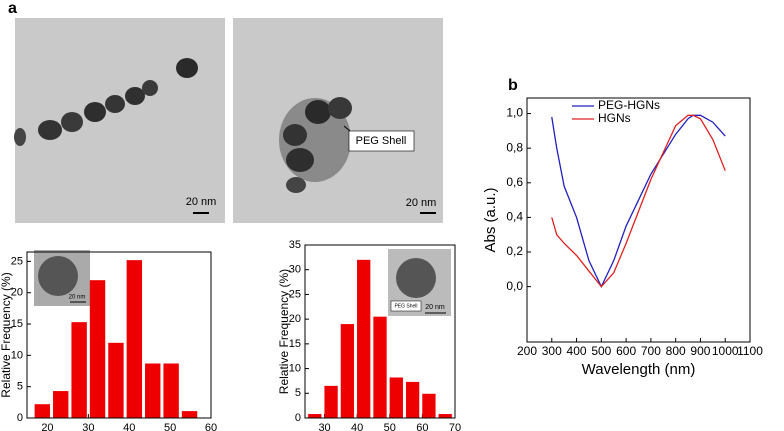  Describe the element at coordinates (629, 105) in the screenshot. I see `legend-label: PEG-HGNs` at that location.